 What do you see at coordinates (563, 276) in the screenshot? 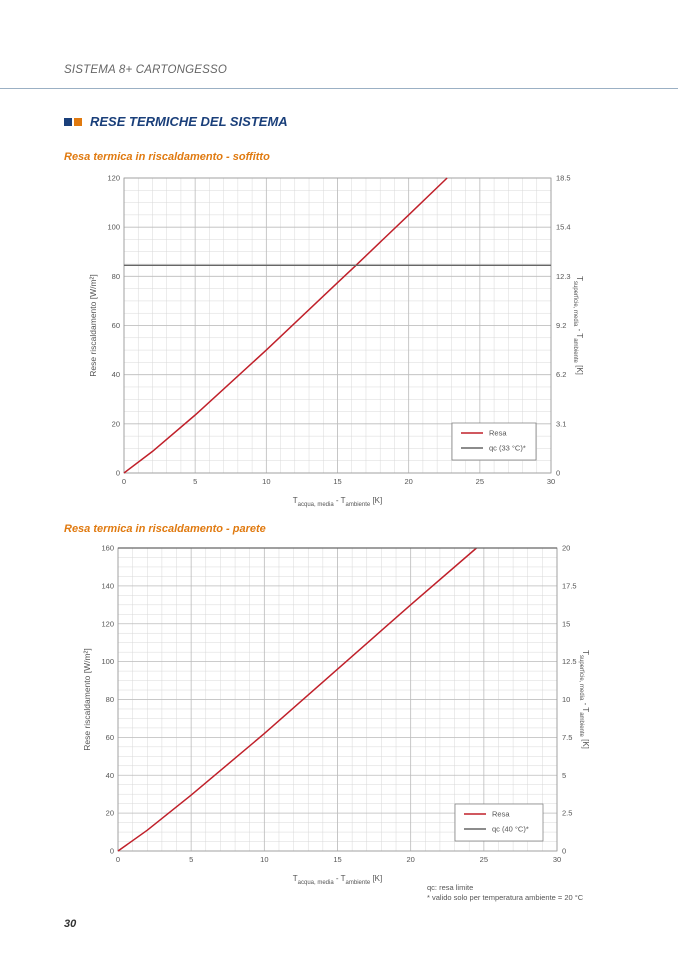
I see `chart1-y2-tick-label: 12.3` at bounding box center [563, 276].